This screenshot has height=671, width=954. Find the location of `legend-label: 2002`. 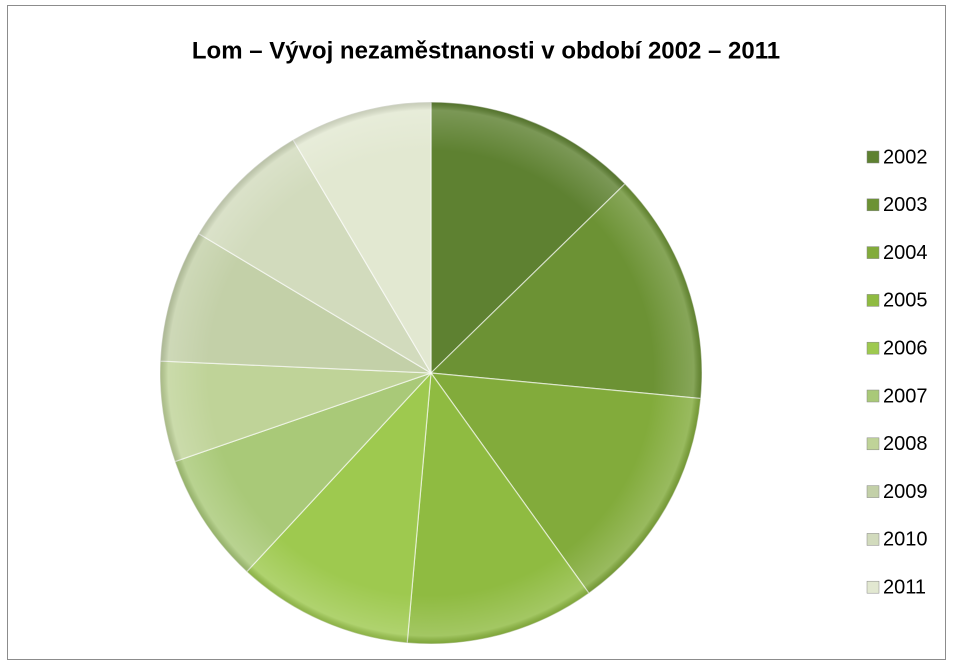

legend-label: 2002 is located at coordinates (905, 157).